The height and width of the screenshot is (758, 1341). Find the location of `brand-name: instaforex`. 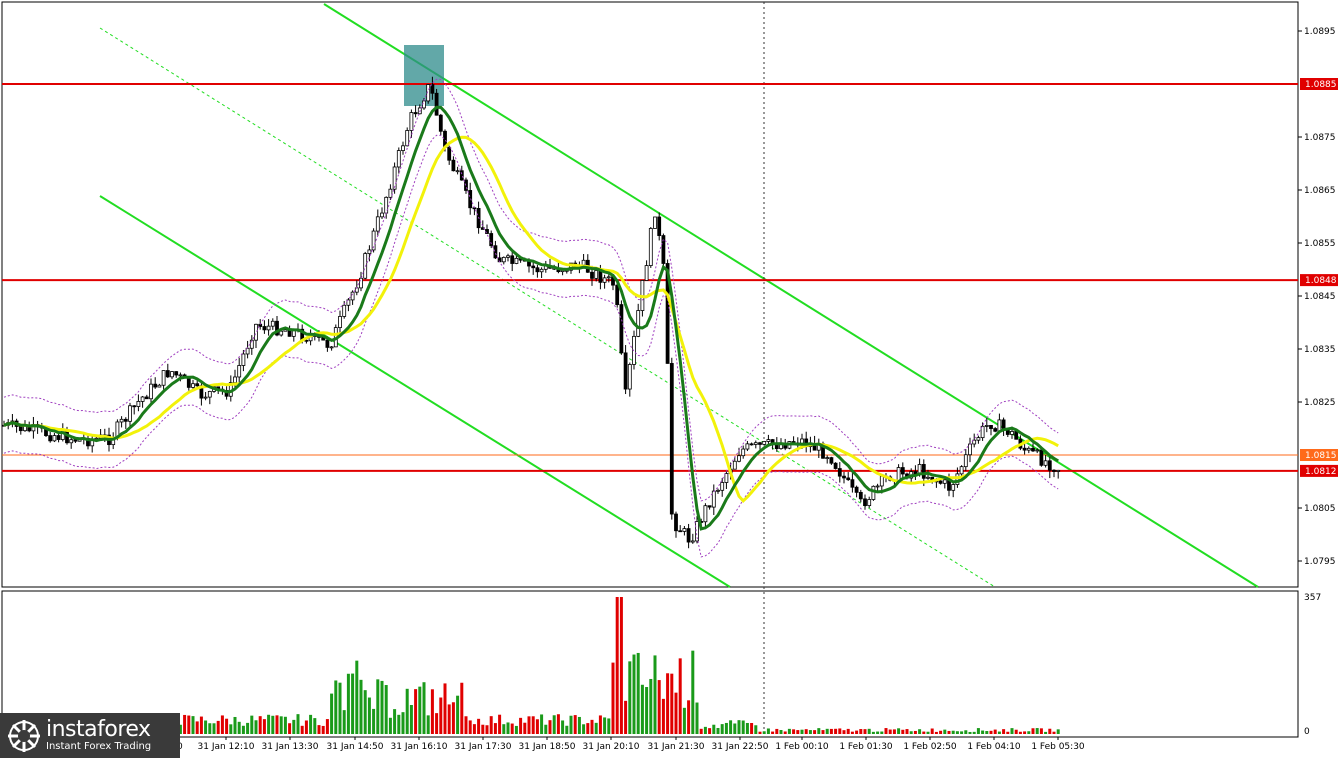

brand-name: instaforex is located at coordinates (98, 729).